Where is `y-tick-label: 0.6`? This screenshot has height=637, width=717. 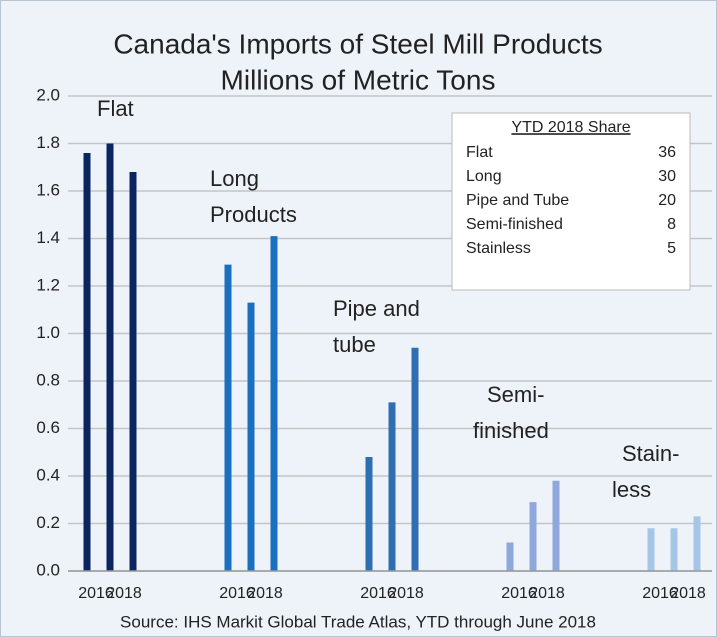 y-tick-label: 0.6 is located at coordinates (48, 427).